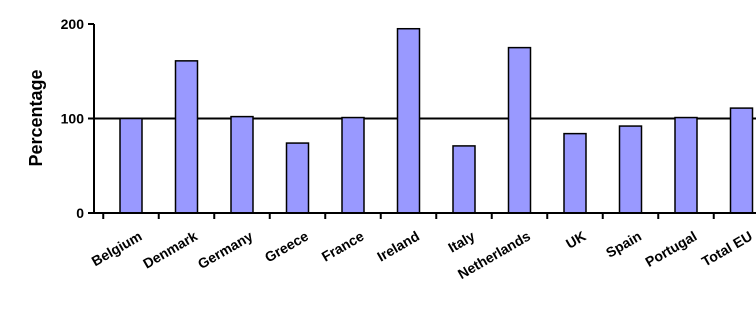 The image size is (756, 334). What do you see at coordinates (343, 246) in the screenshot?
I see `x-tick-label-france: France` at bounding box center [343, 246].